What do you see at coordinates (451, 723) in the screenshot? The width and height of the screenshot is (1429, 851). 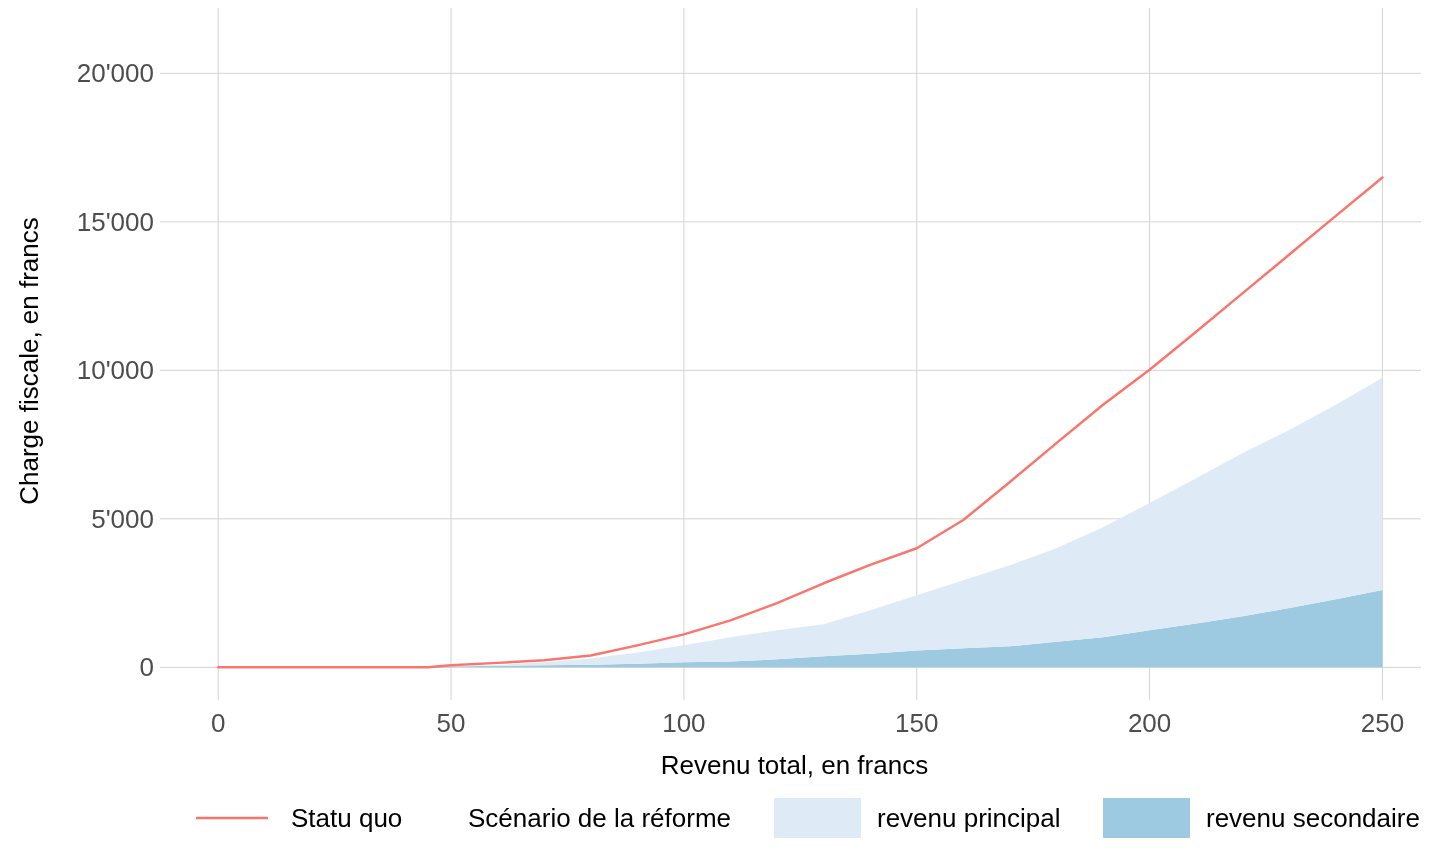 I see `x-tick-label: 50` at bounding box center [451, 723].